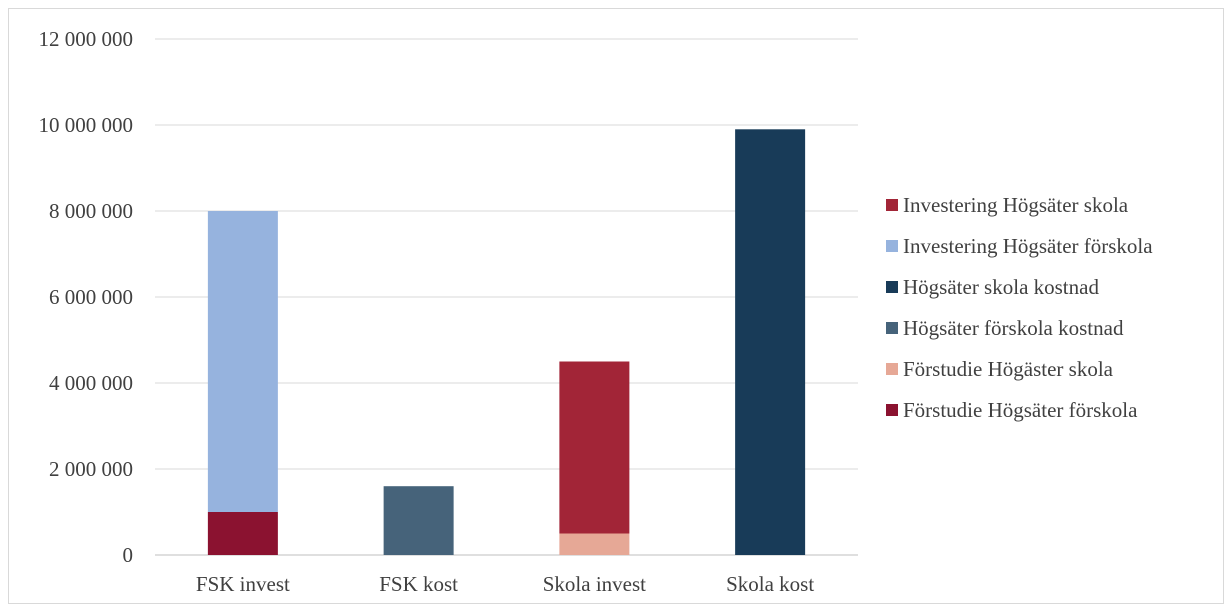  What do you see at coordinates (770, 584) in the screenshot?
I see `x-tick-label: Skola kost` at bounding box center [770, 584].